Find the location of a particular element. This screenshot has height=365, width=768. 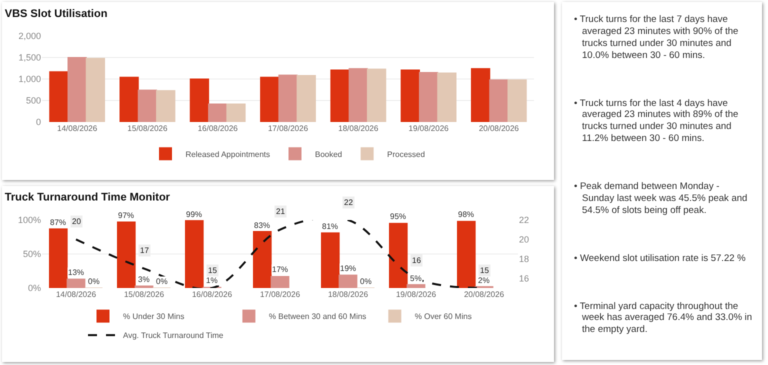

text: • Terminal yard capacity throughout the week has averaged 76.4% and 33.0% in the empty yard. is located at coordinates (664, 318).